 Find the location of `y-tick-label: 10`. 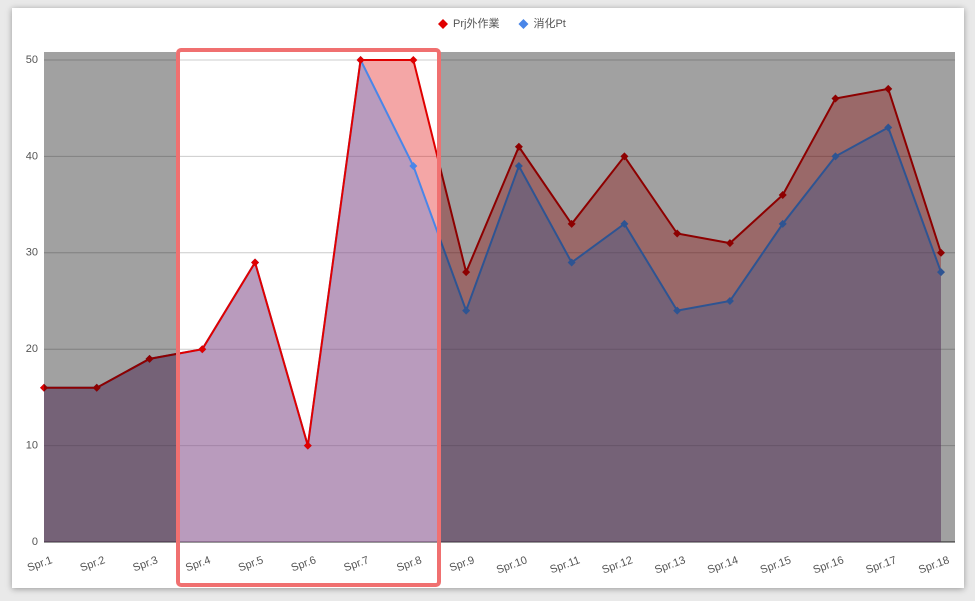

y-tick-label: 10 is located at coordinates (32, 446).